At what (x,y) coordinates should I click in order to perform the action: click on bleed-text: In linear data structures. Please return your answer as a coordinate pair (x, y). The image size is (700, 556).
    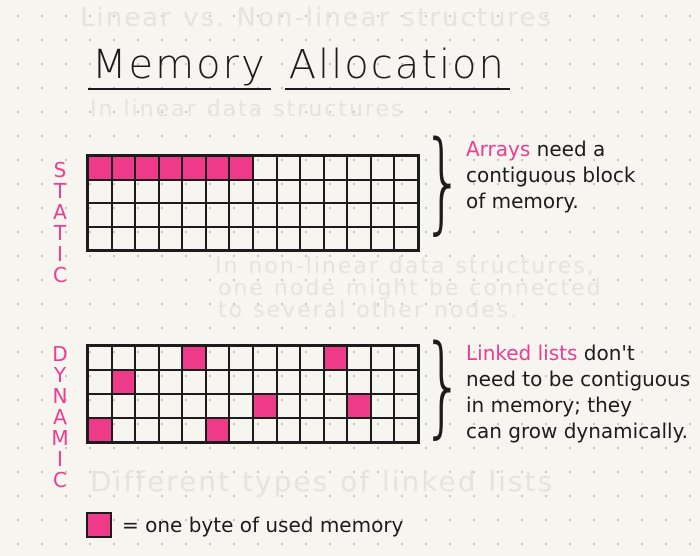
    Looking at the image, I should click on (247, 109).